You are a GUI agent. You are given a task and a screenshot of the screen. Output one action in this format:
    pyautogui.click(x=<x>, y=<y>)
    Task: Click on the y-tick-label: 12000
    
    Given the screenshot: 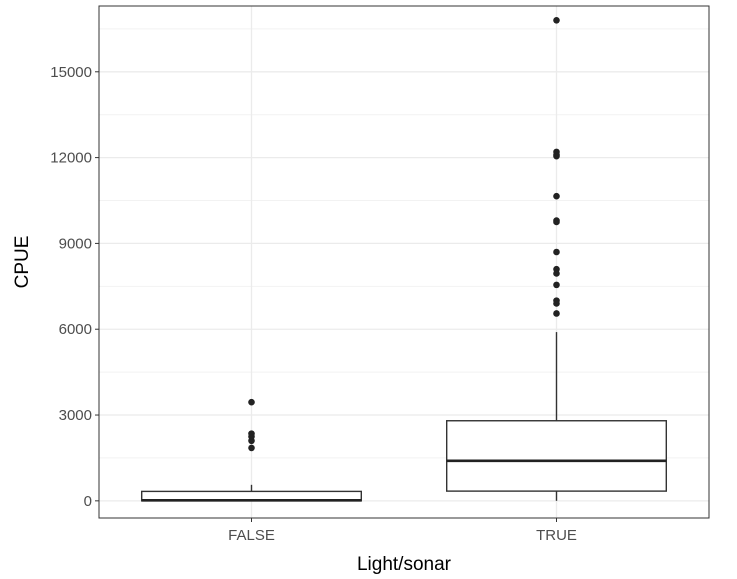 What is the action you would take?
    pyautogui.click(x=71, y=158)
    